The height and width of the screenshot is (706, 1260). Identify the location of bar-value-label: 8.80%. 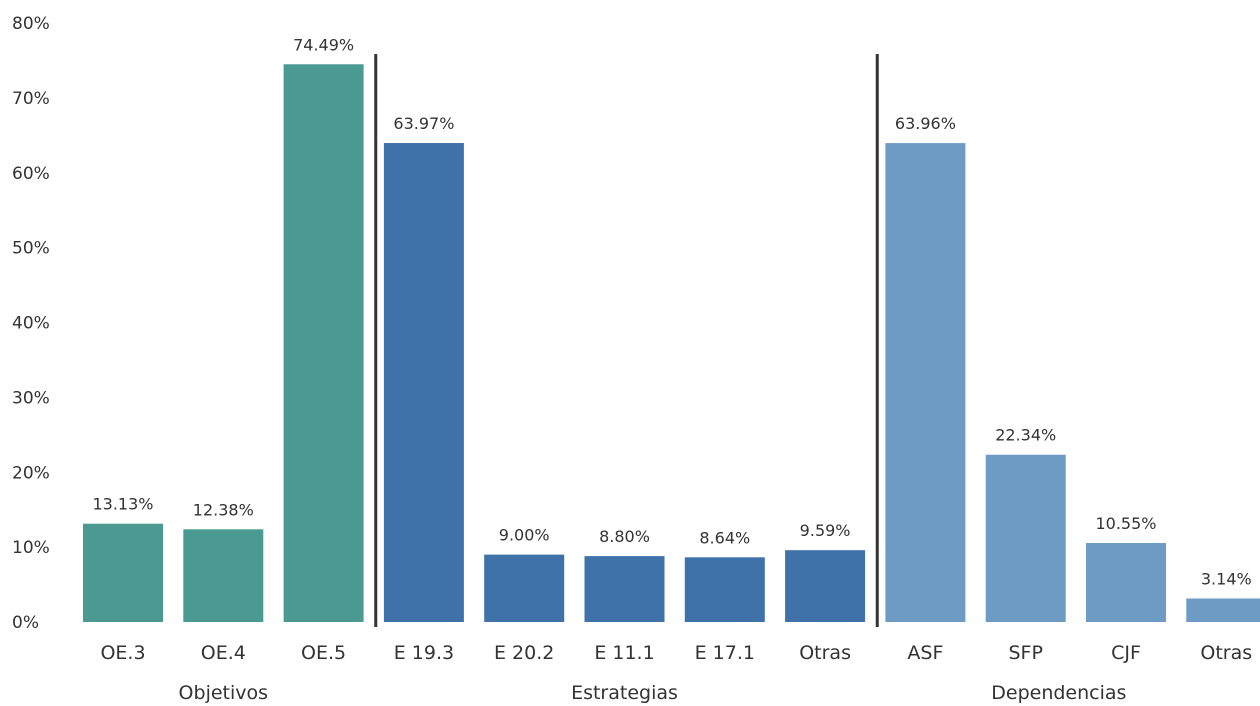
(624, 536).